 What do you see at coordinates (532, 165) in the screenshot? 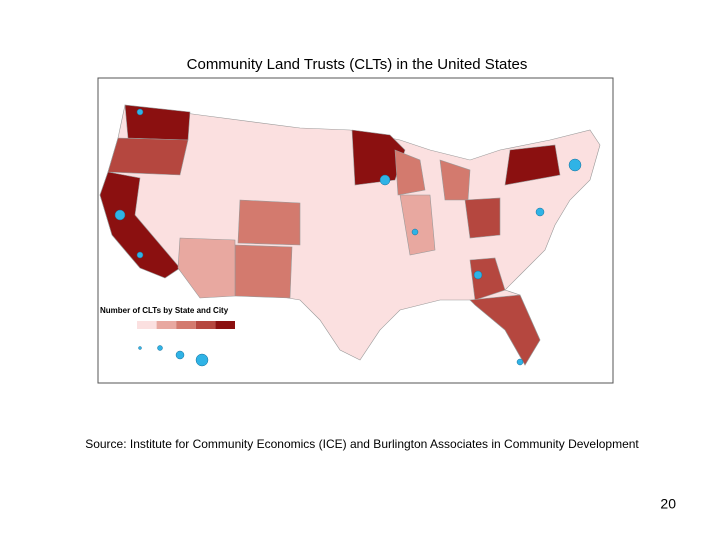
I see `region-new-york` at bounding box center [532, 165].